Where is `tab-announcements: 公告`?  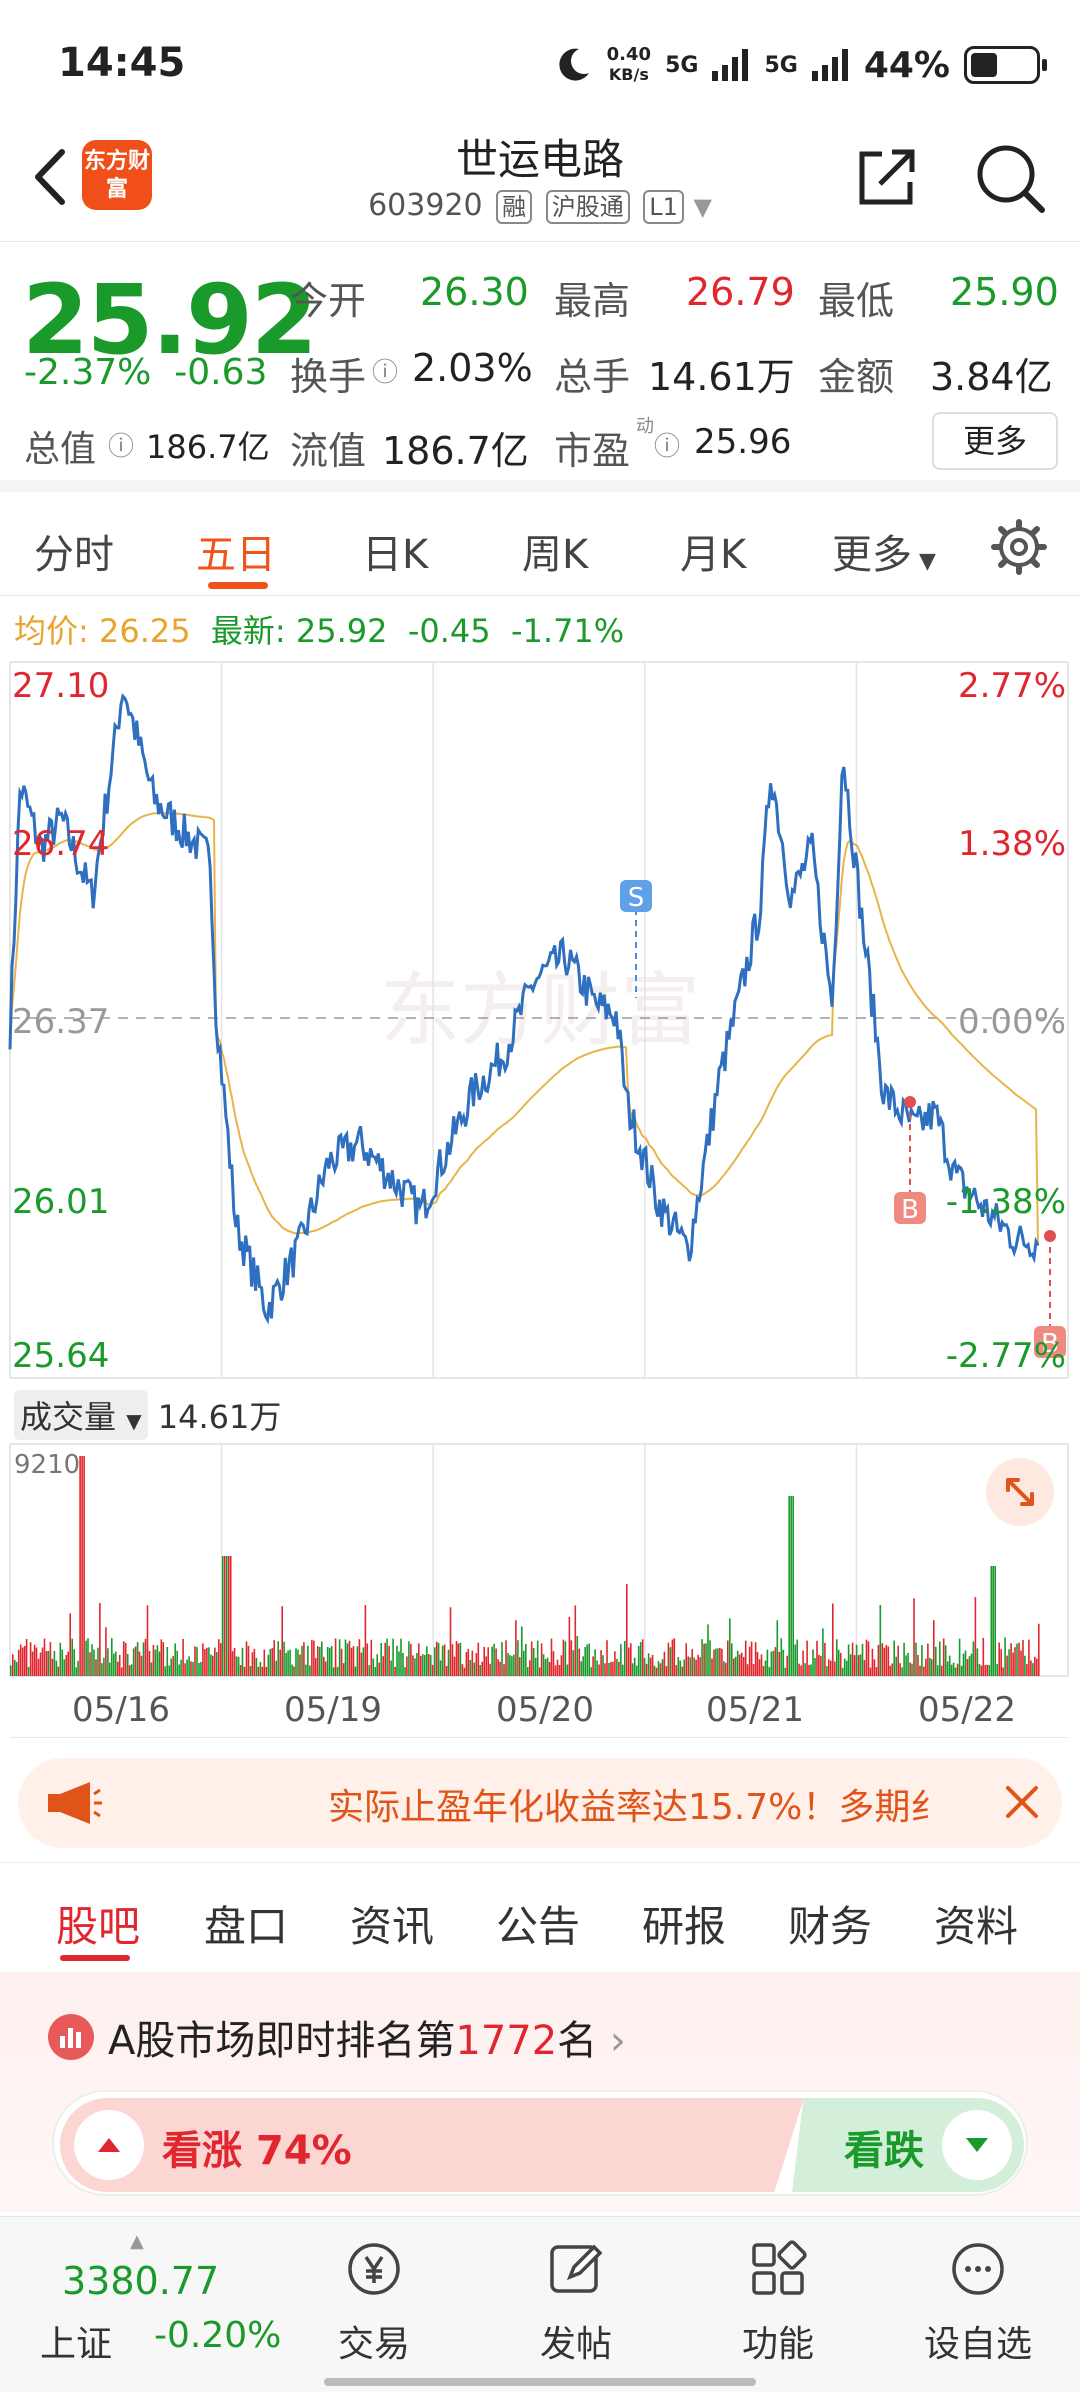 tab-announcements: 公告 is located at coordinates (538, 1926).